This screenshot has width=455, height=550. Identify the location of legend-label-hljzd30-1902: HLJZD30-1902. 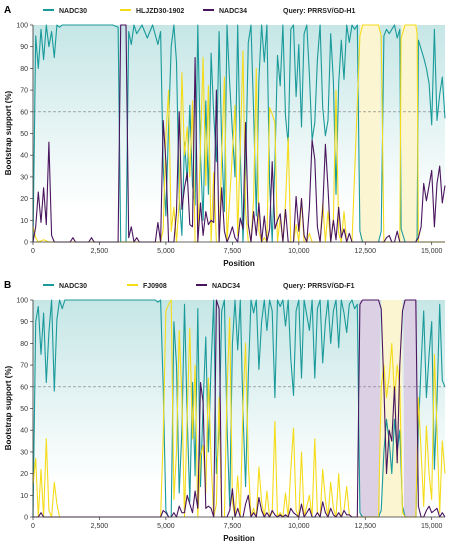
(160, 11).